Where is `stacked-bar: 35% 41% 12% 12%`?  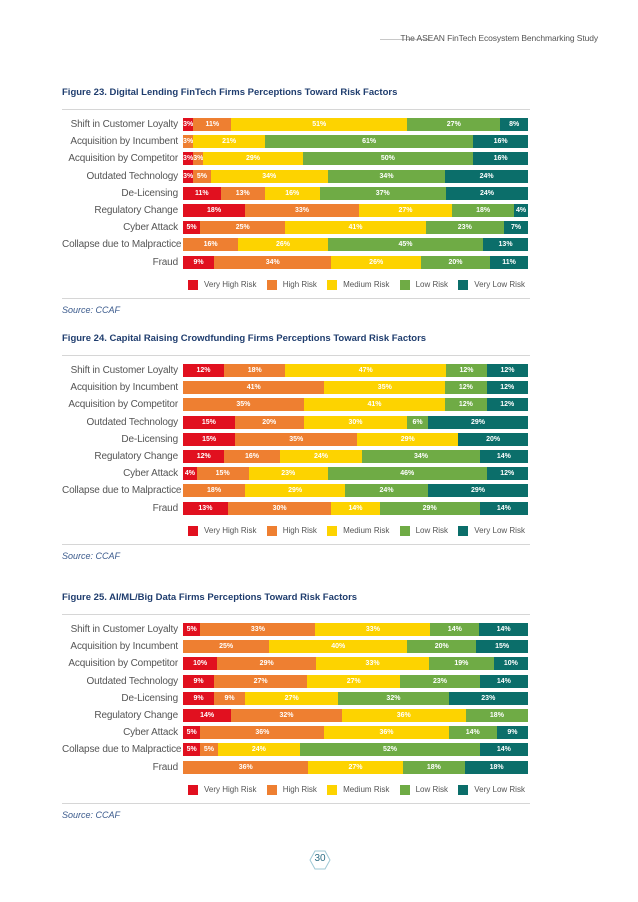
stacked-bar: 35% 41% 12% 12% is located at coordinates (355, 405).